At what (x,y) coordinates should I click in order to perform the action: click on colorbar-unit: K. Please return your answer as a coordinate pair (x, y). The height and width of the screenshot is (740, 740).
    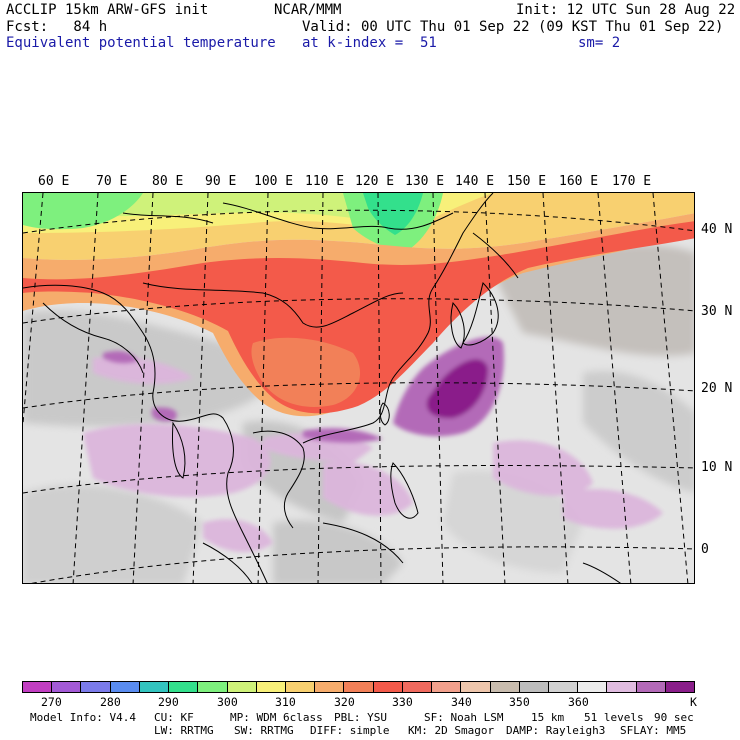
    Looking at the image, I should click on (693, 702).